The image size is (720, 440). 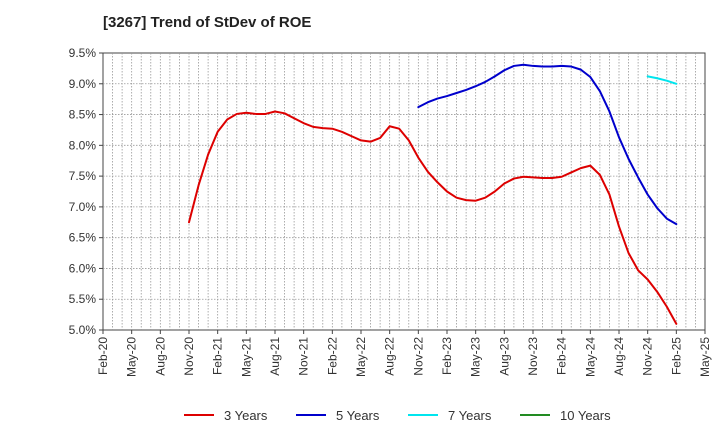 I want to click on legend-label: 7 Years, so click(x=470, y=415).